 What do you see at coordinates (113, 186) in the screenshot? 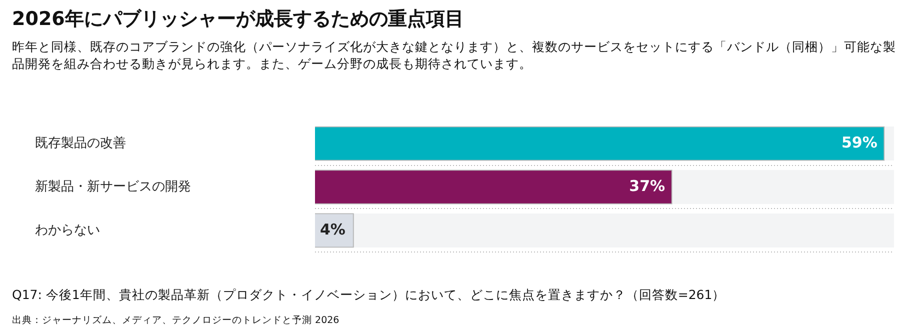
I see `y-tick-label: 新製品・新サービスの開発` at bounding box center [113, 186].